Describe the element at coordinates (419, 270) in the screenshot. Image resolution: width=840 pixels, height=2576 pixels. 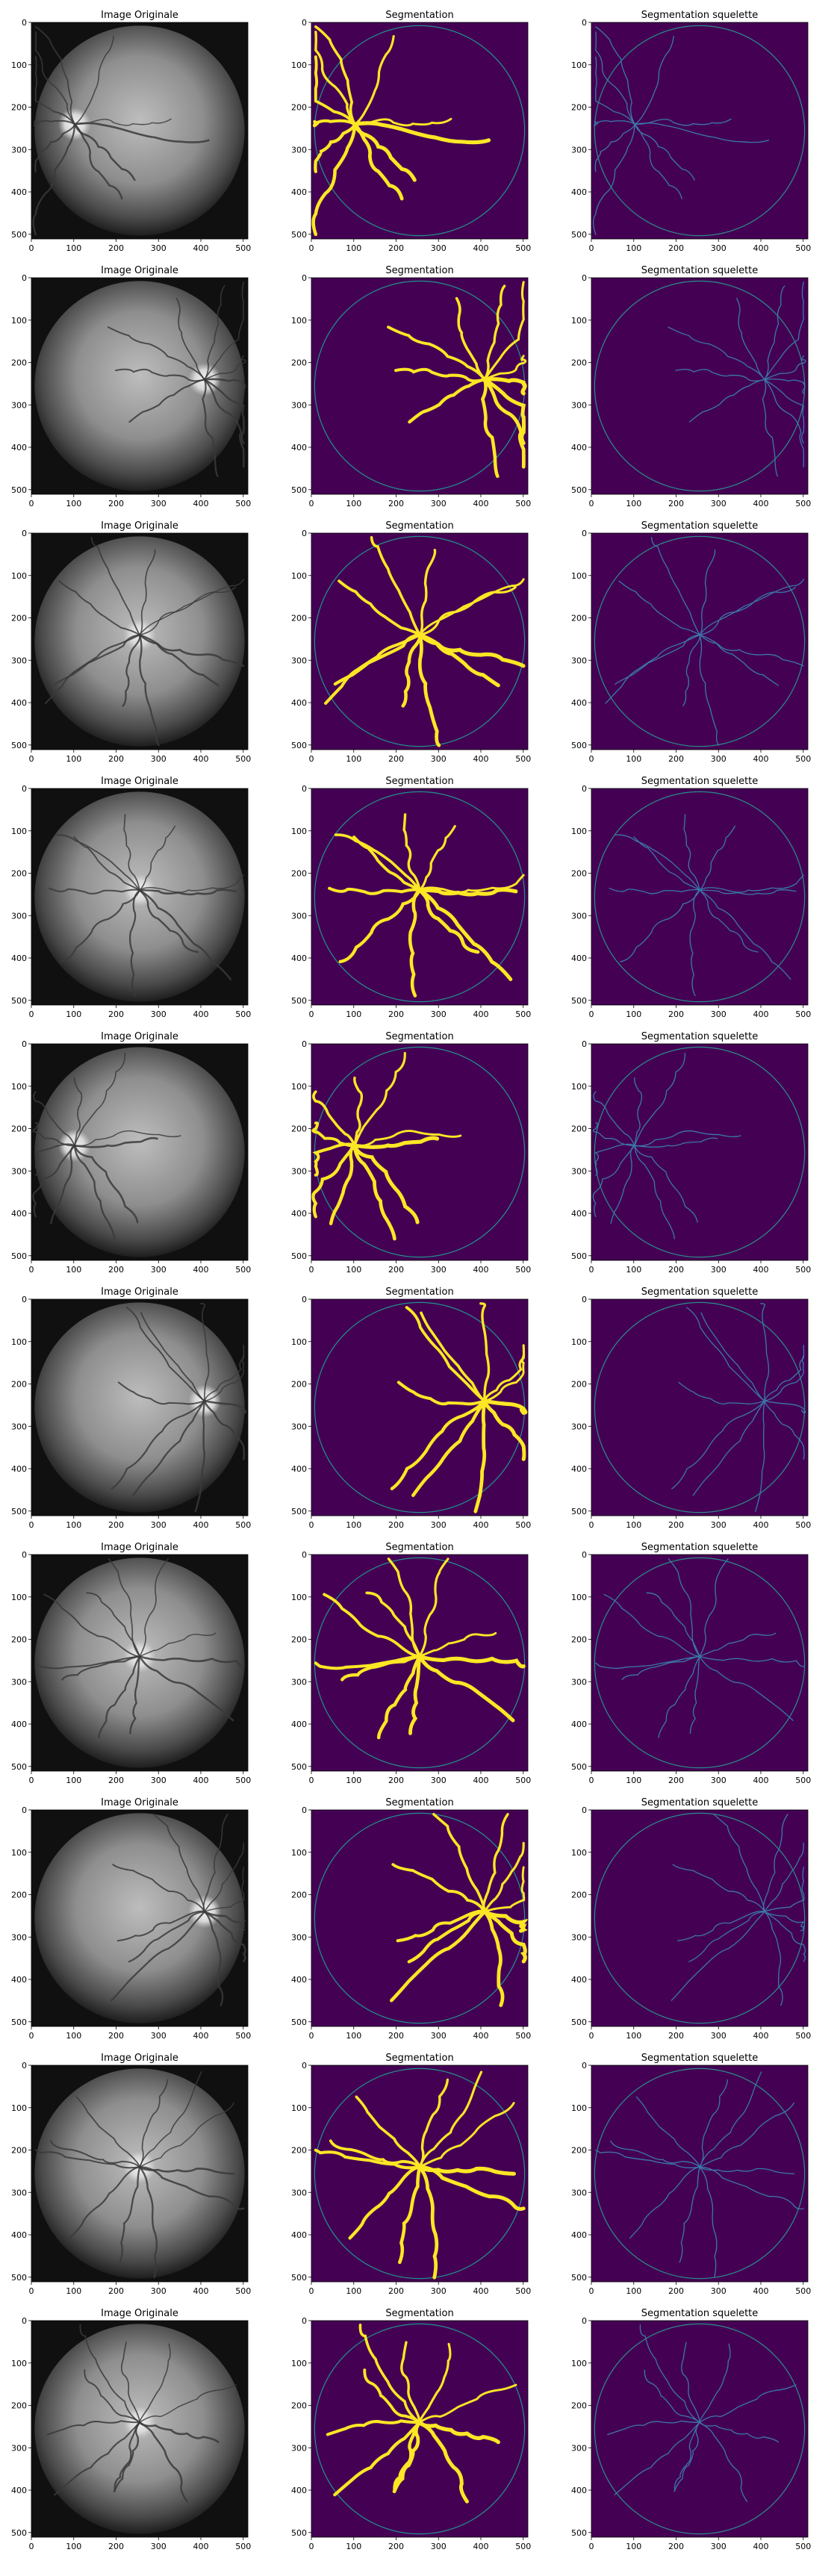
I see `subplot-title: Segmentation` at that location.